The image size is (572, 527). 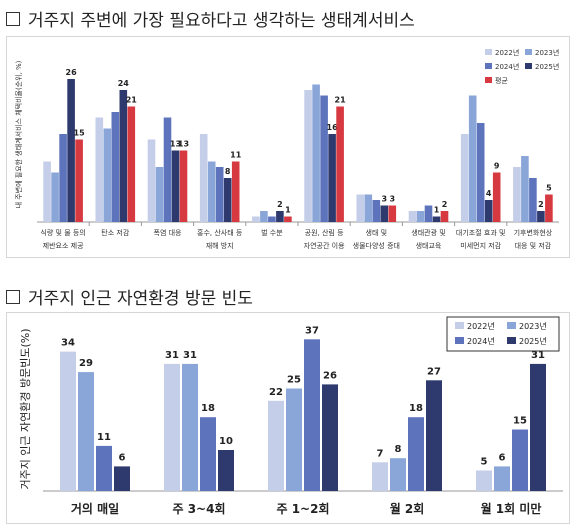 I want to click on data-label: 25, so click(x=294, y=380).